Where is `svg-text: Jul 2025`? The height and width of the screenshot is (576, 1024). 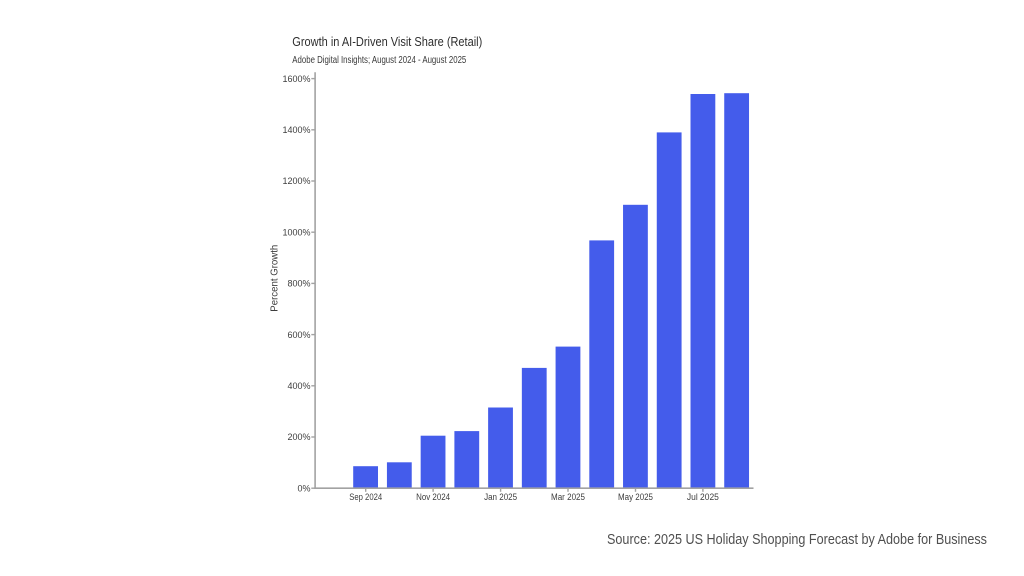 svg-text: Jul 2025 is located at coordinates (703, 497).